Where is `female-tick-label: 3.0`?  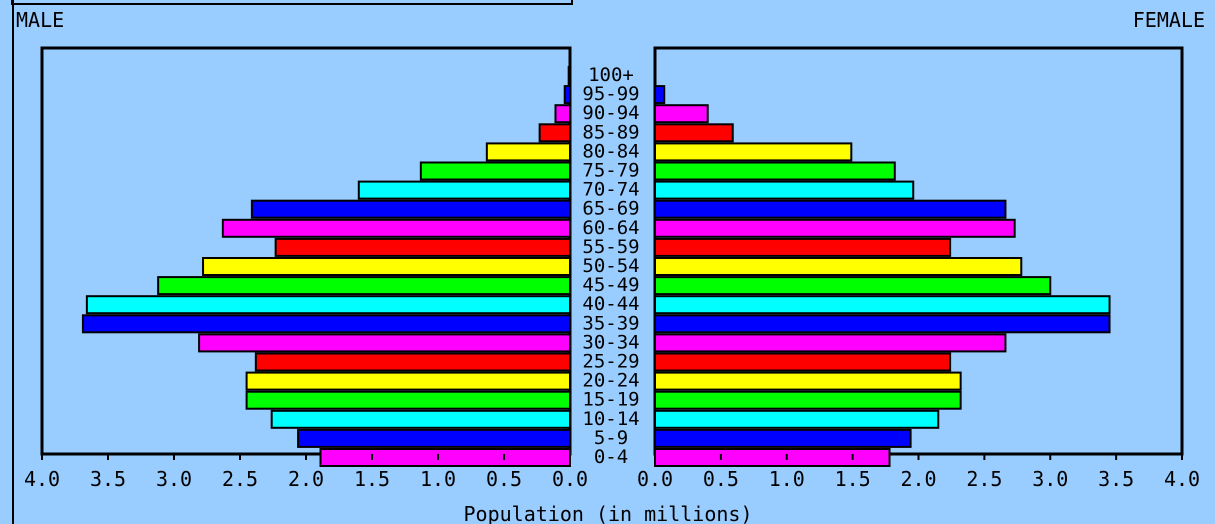
female-tick-label: 3.0 is located at coordinates (1050, 479).